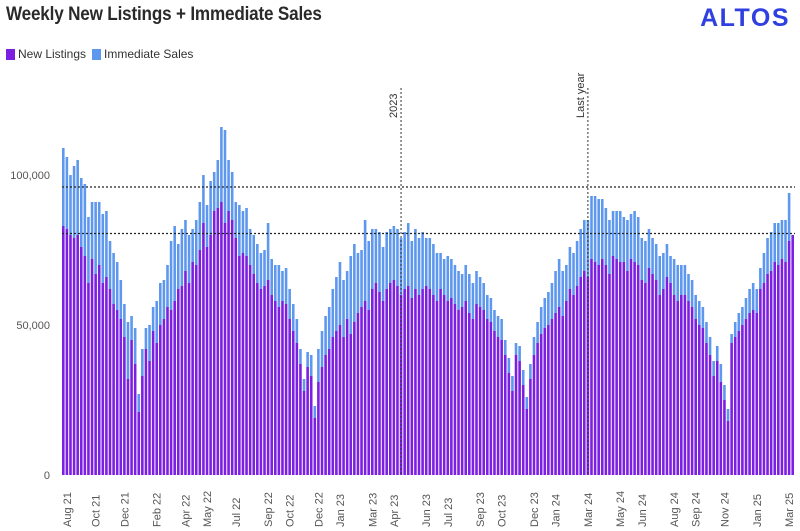 This screenshot has width=800, height=531. I want to click on legend-item-new-listings: New Listings, so click(46, 54).